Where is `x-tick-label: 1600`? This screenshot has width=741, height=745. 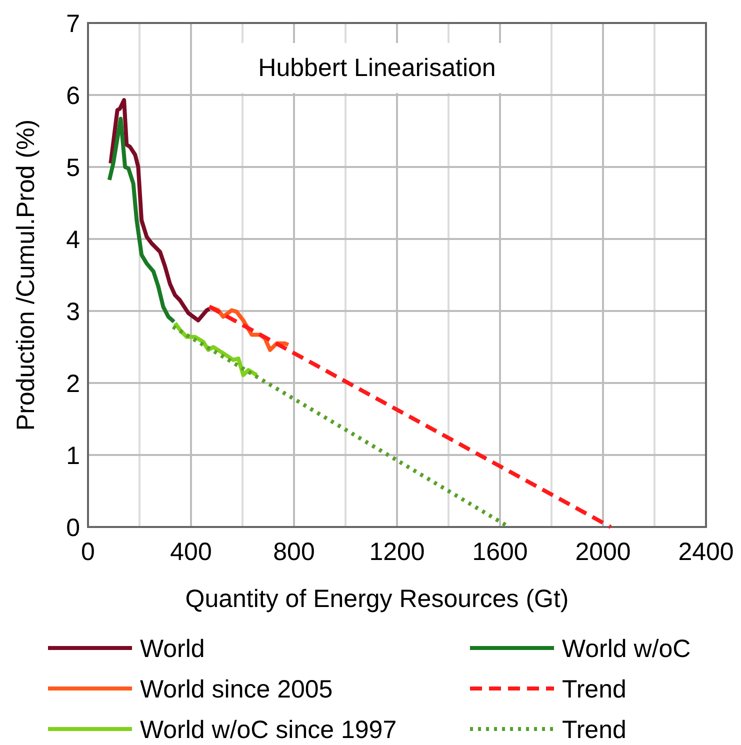
x-tick-label: 1600 is located at coordinates (500, 552).